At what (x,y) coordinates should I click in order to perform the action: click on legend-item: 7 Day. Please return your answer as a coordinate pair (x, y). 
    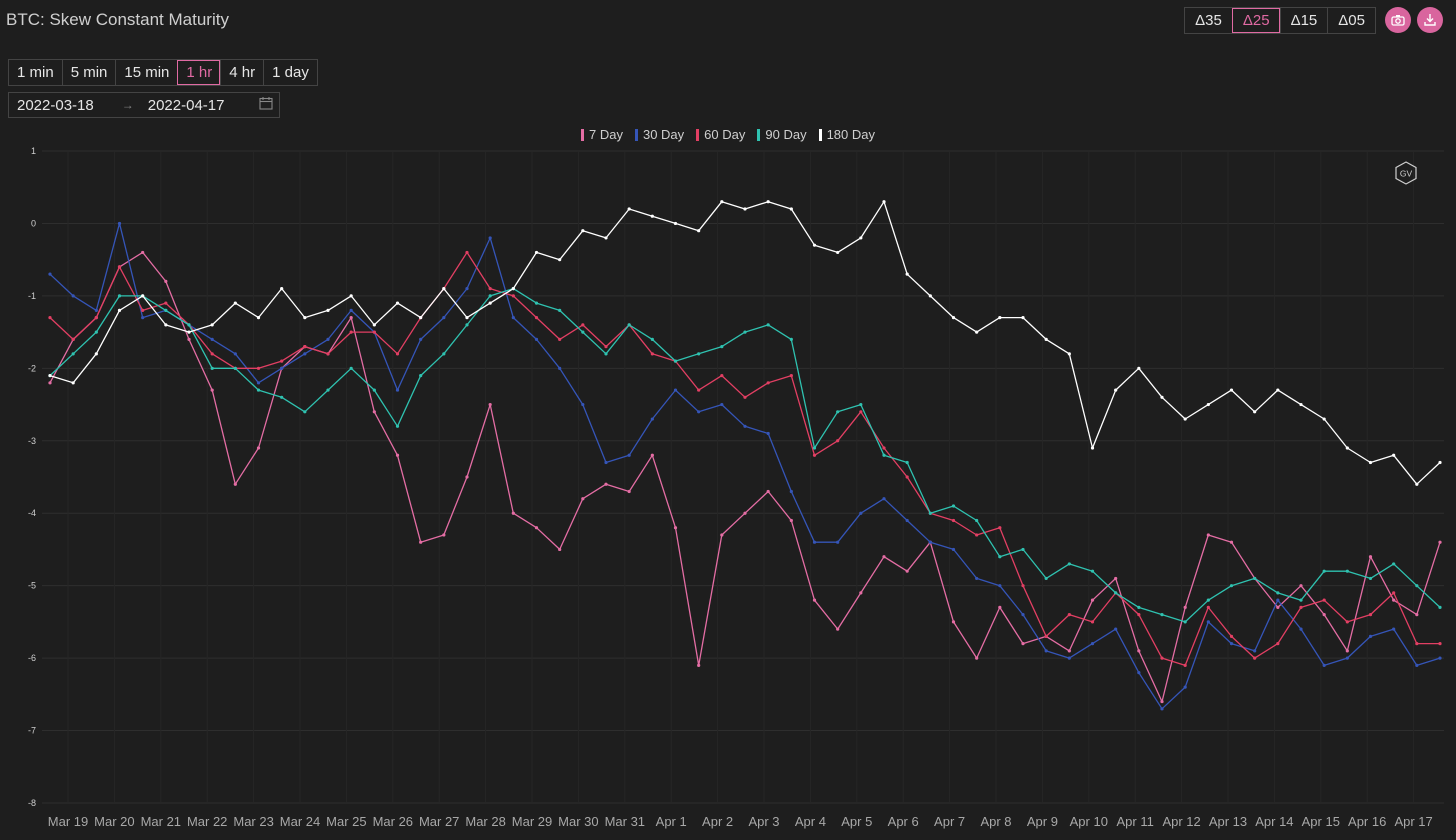
    Looking at the image, I should click on (602, 134).